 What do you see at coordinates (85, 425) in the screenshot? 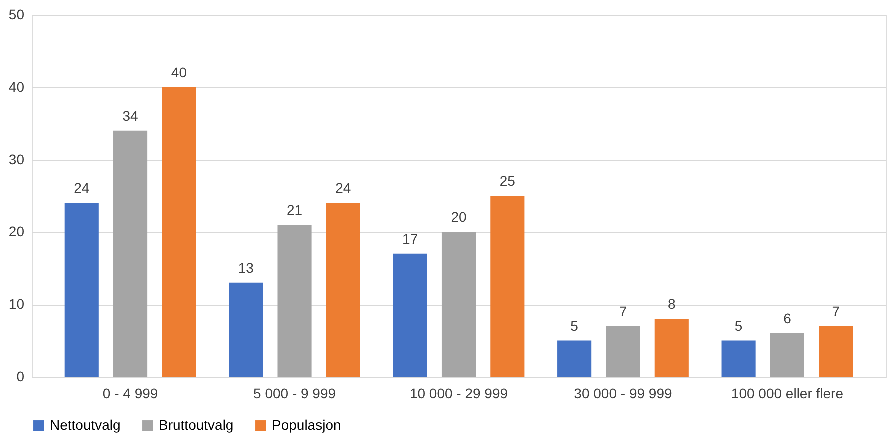
I see `legend-label: Nettoutvalg` at bounding box center [85, 425].